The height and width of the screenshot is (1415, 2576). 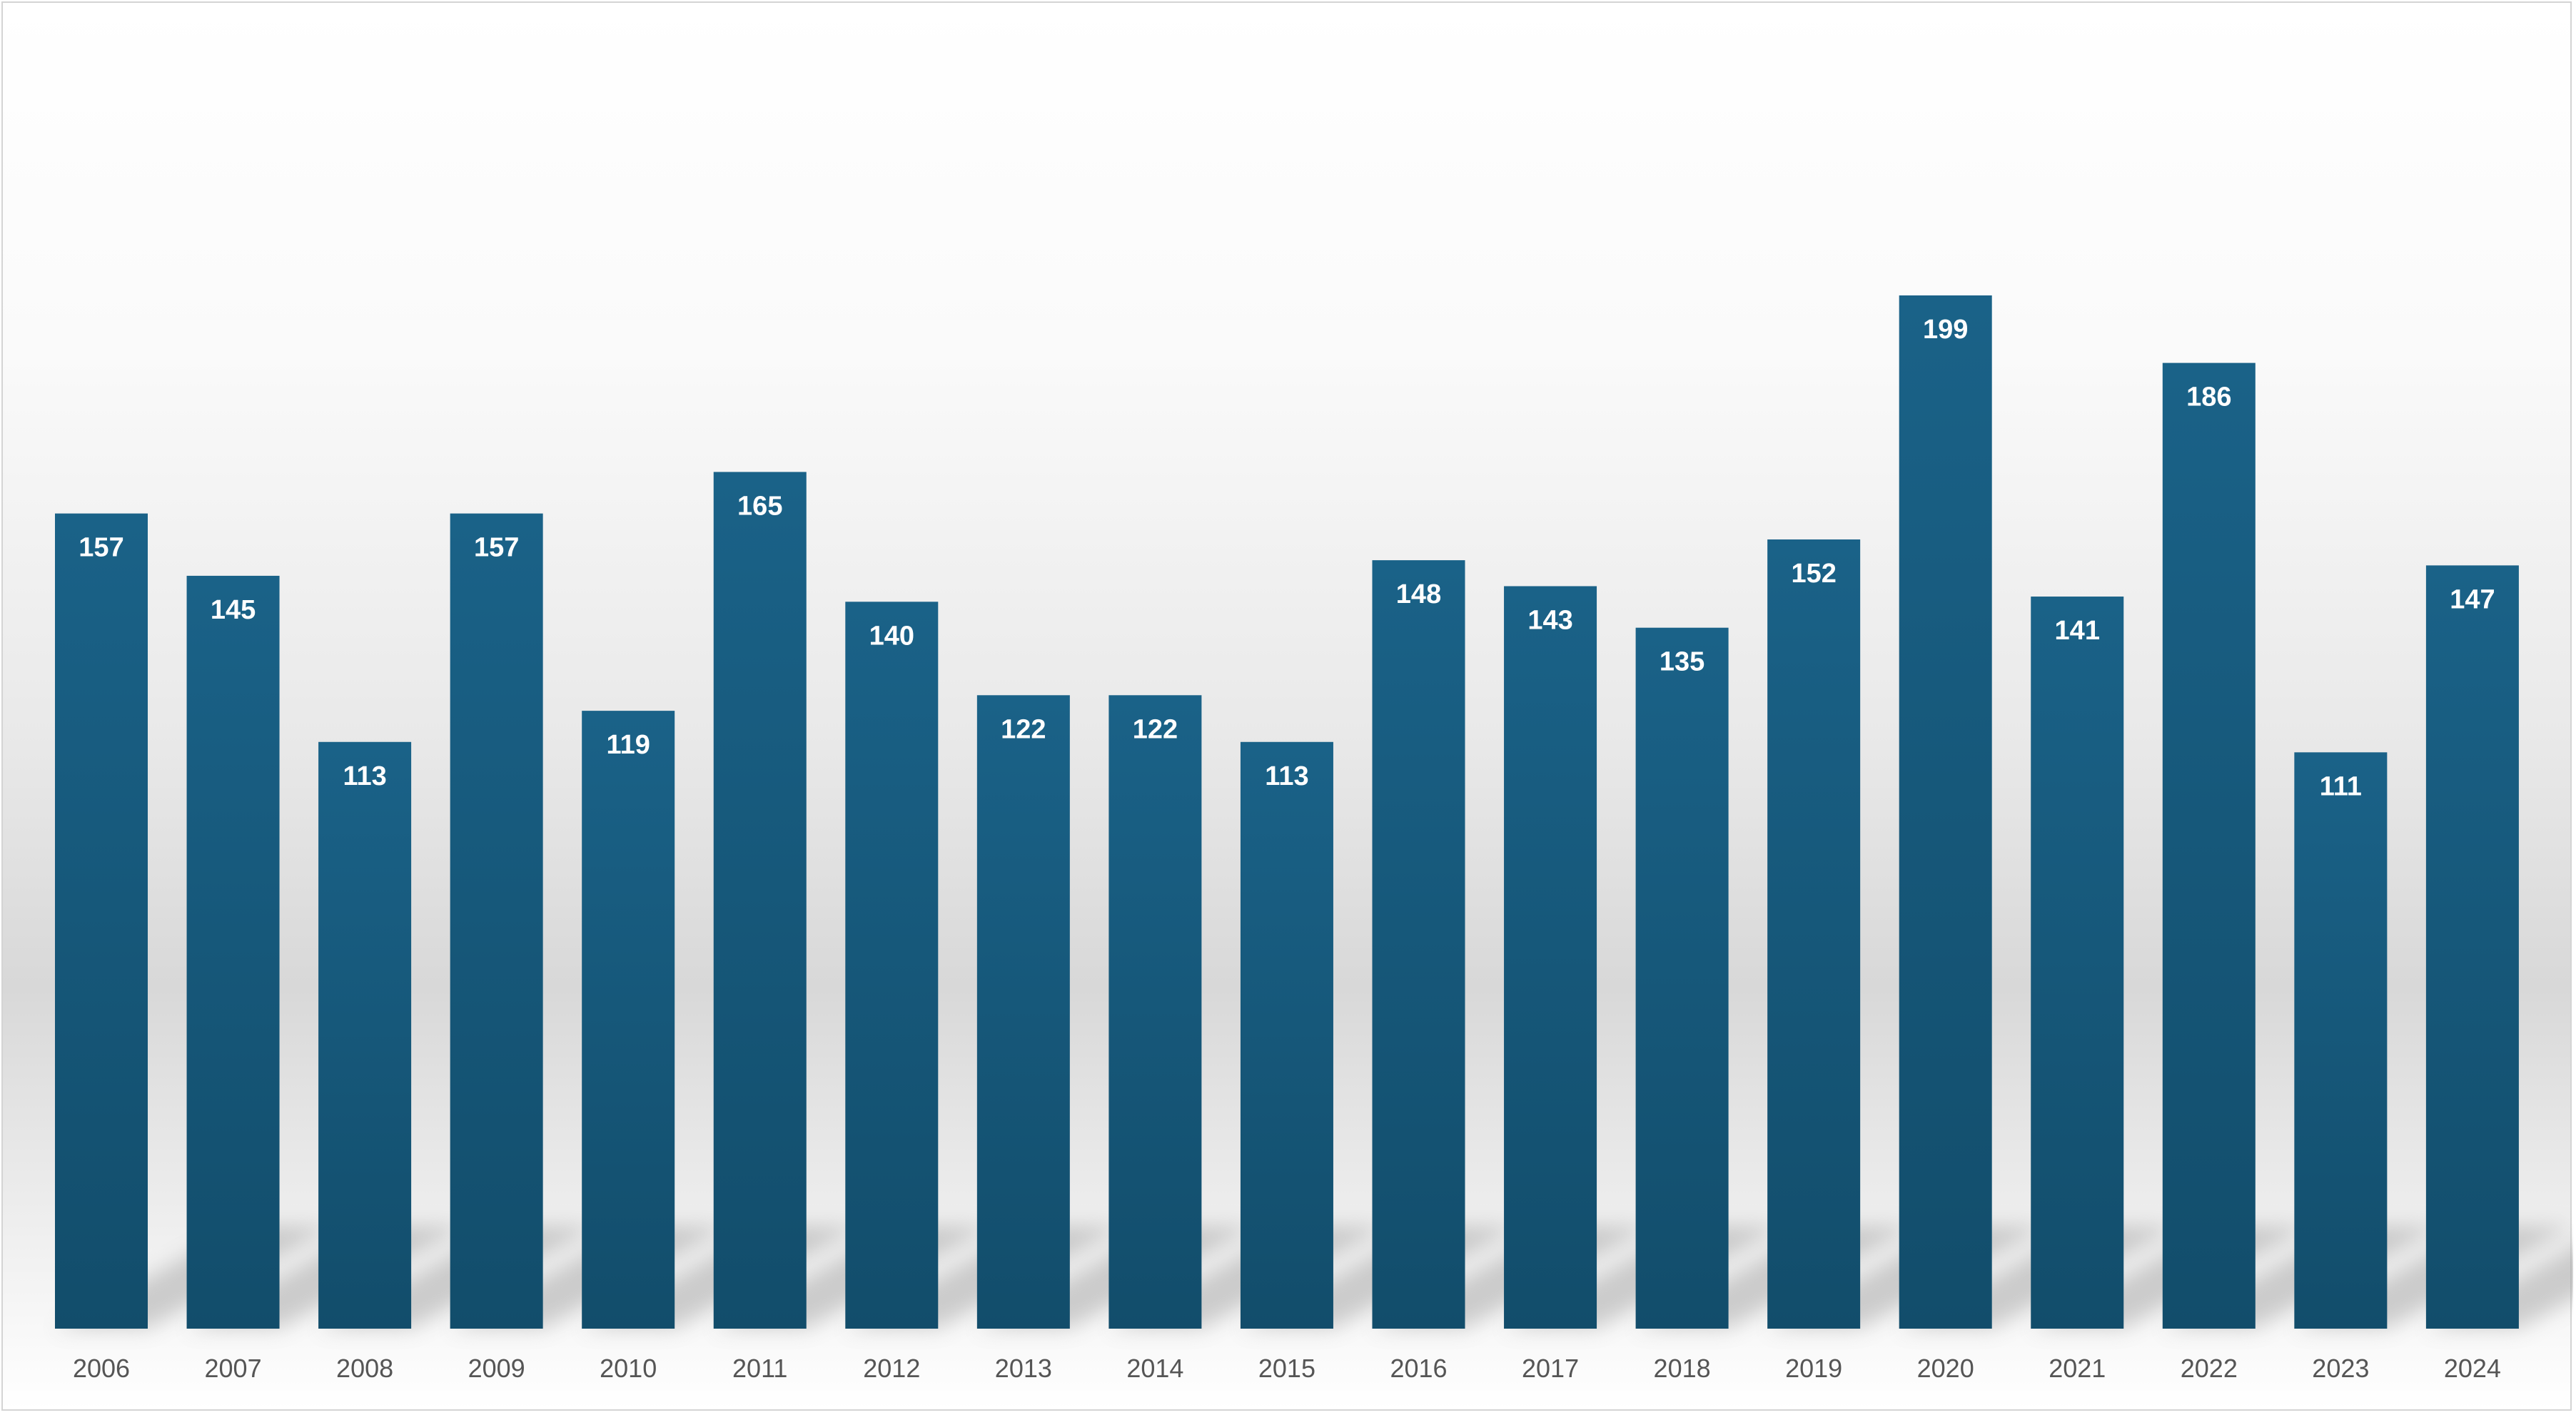 I want to click on data-label-2012: 140, so click(x=891, y=636).